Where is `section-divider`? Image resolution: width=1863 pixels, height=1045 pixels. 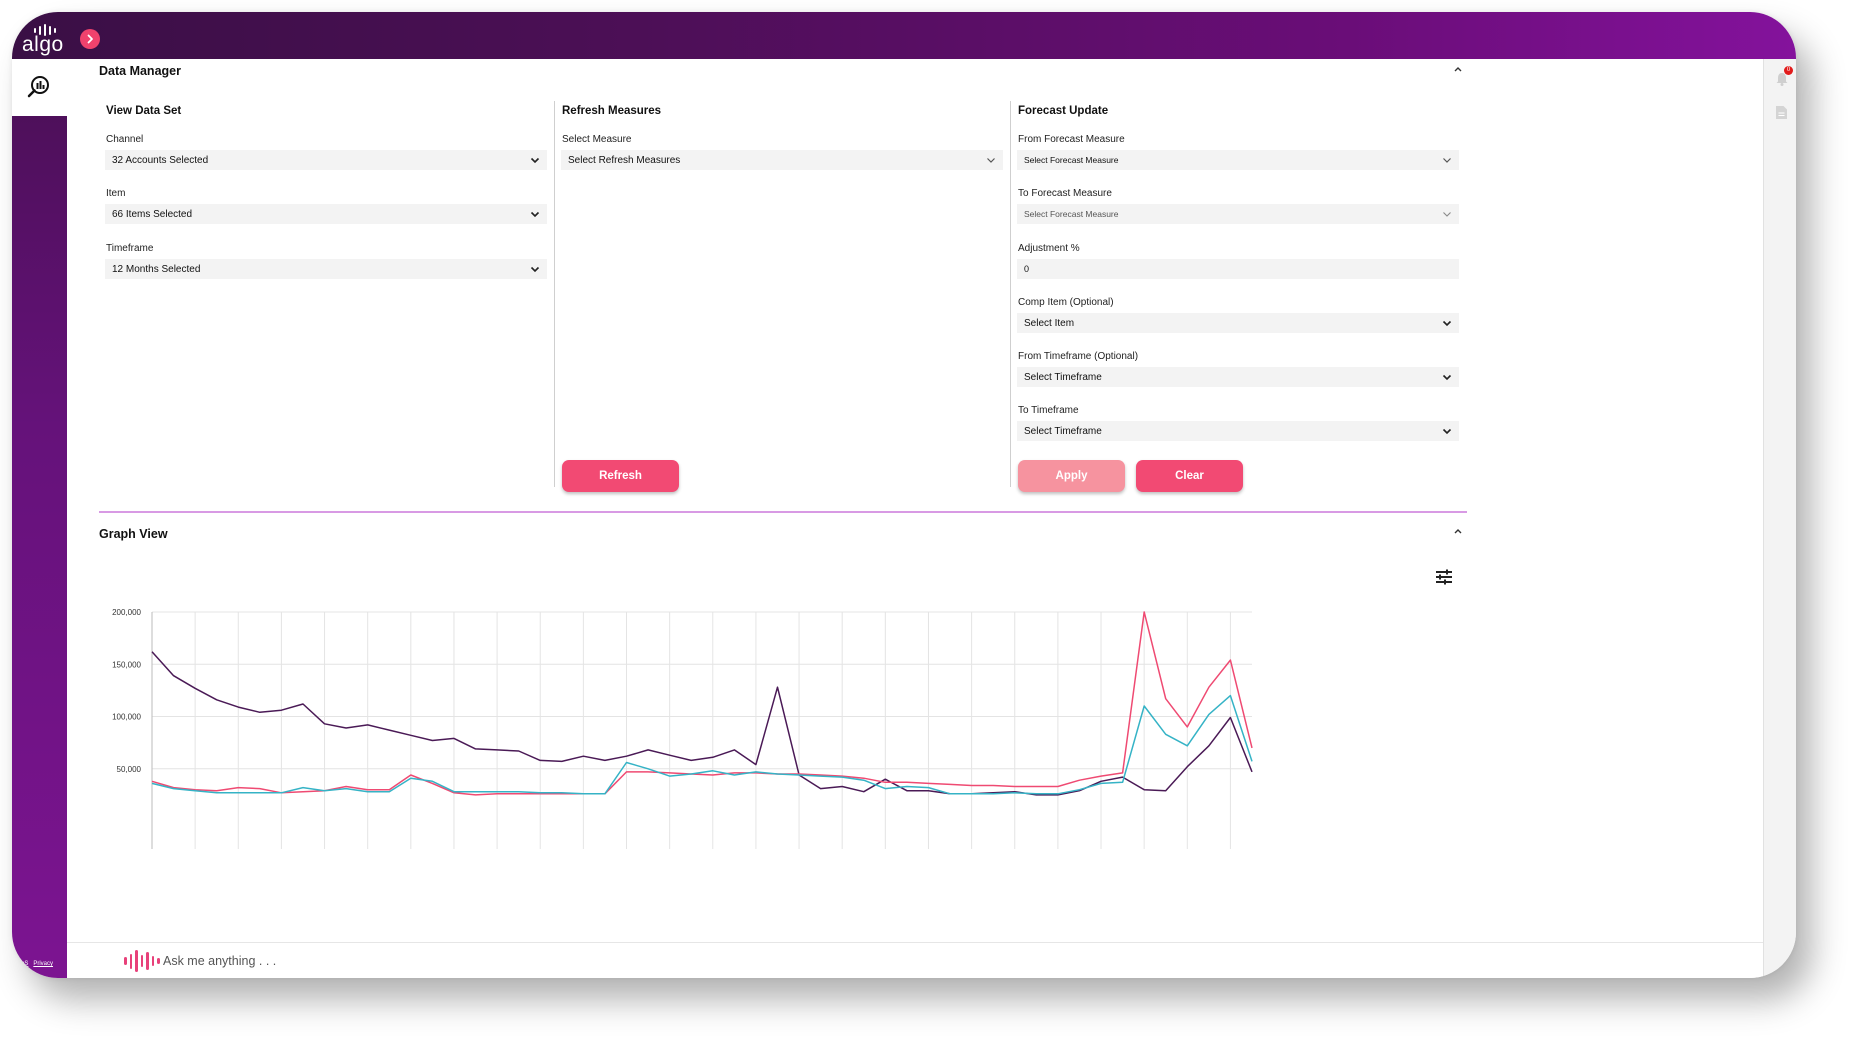
section-divider is located at coordinates (783, 512).